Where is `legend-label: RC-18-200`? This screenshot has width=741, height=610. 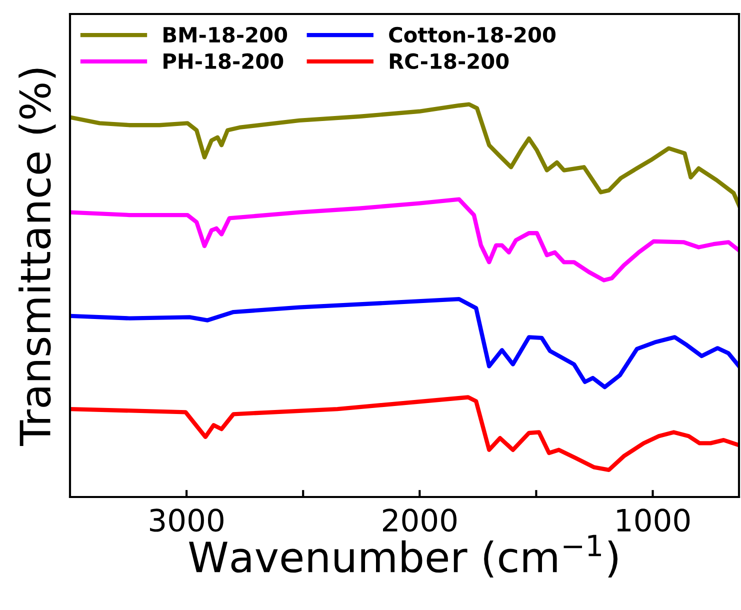
legend-label: RC-18-200 is located at coordinates (449, 61).